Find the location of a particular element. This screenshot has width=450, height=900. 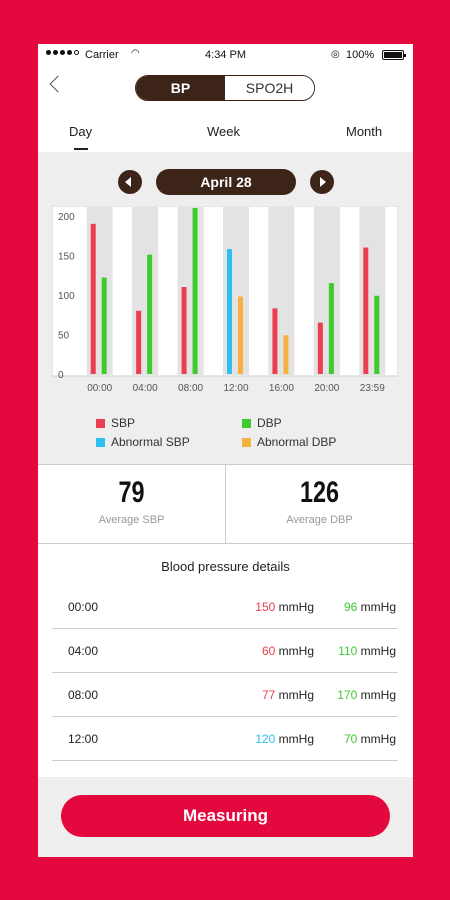

dbp-value: 170 is located at coordinates (347, 694).